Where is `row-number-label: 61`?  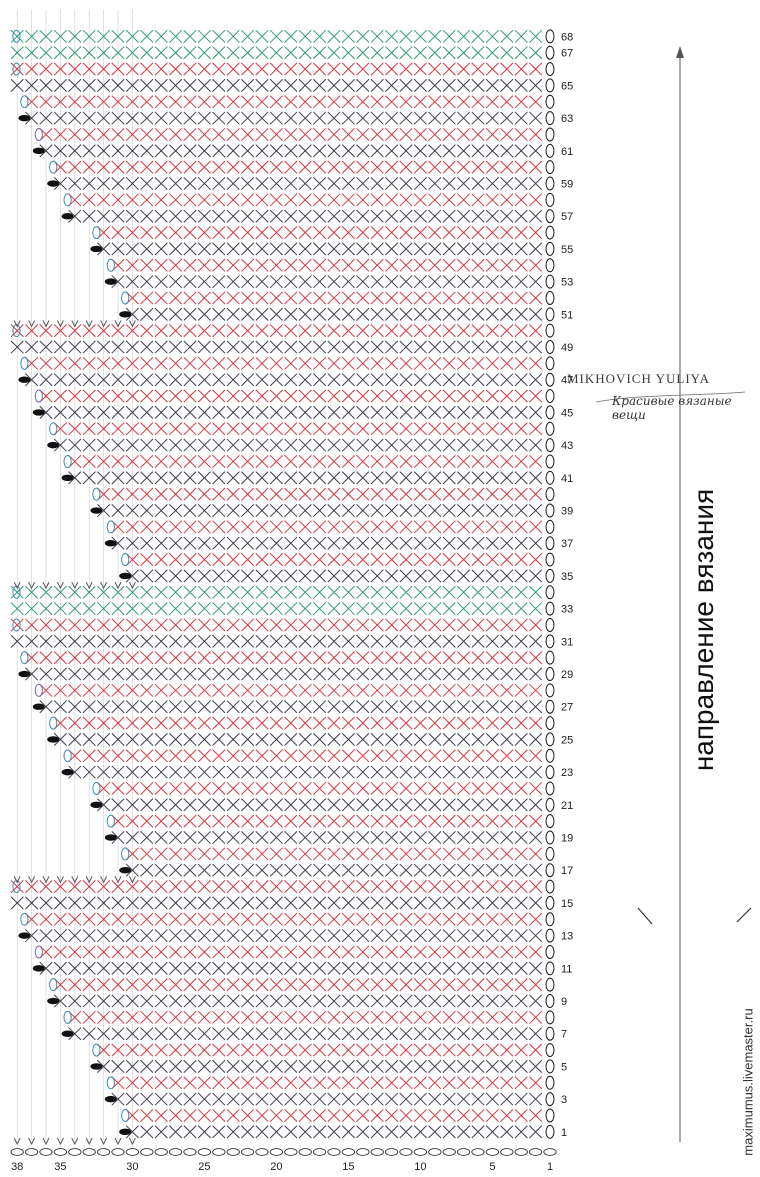
row-number-label: 61 is located at coordinates (567, 152).